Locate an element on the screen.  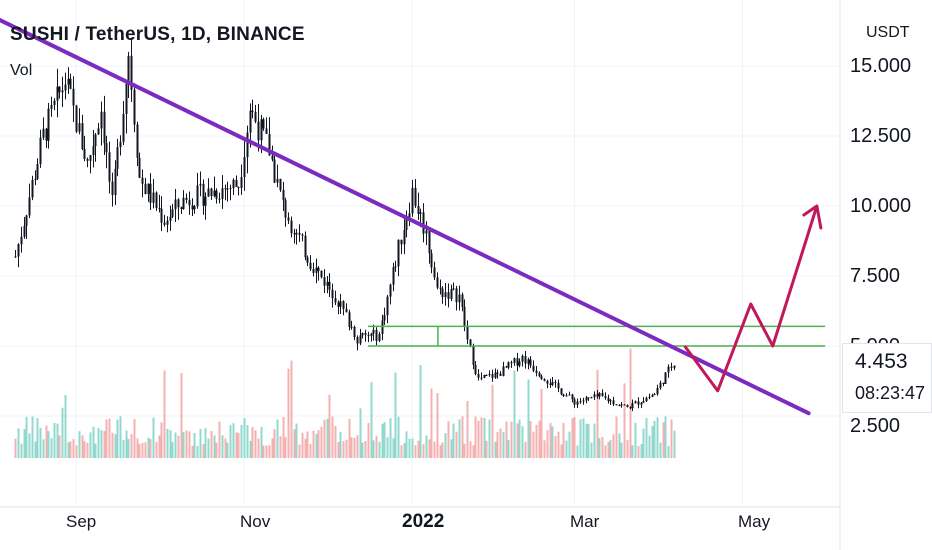
volume-label: Vol is located at coordinates (21, 70).